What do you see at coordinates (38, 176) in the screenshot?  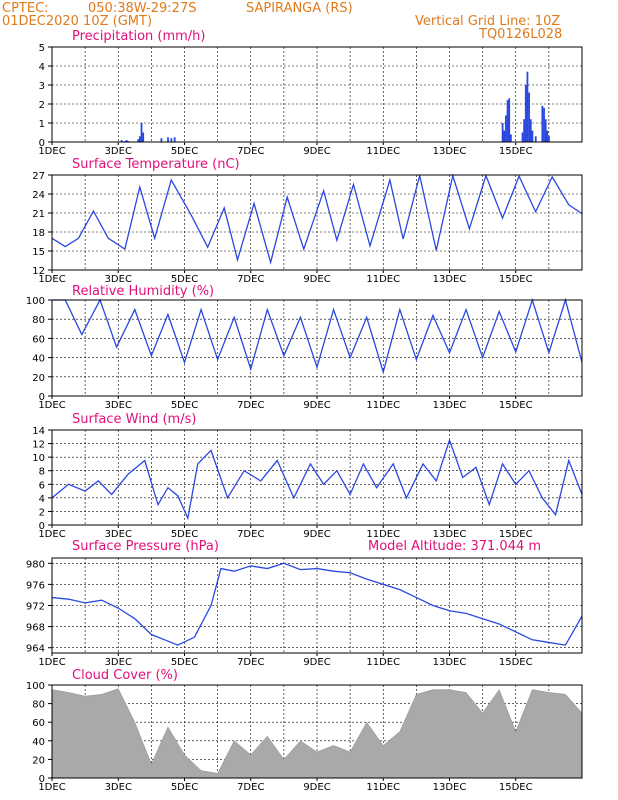 I see `temperature-ytick-label: 27` at bounding box center [38, 176].